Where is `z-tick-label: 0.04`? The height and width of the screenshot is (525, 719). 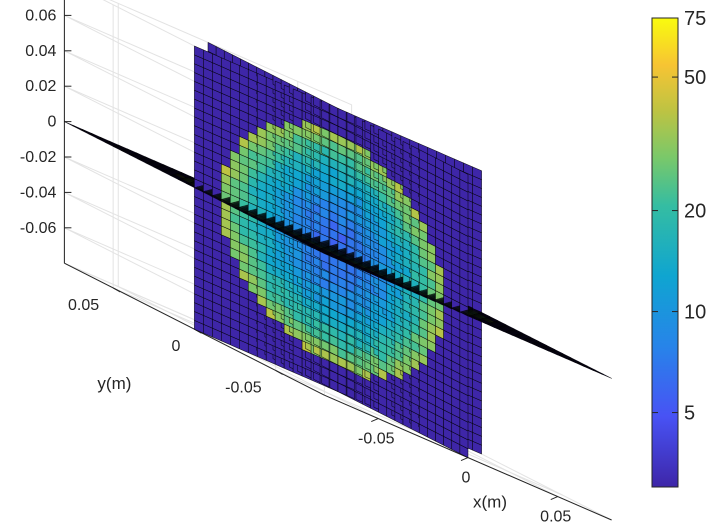
z-tick-label: 0.04 is located at coordinates (40, 51).